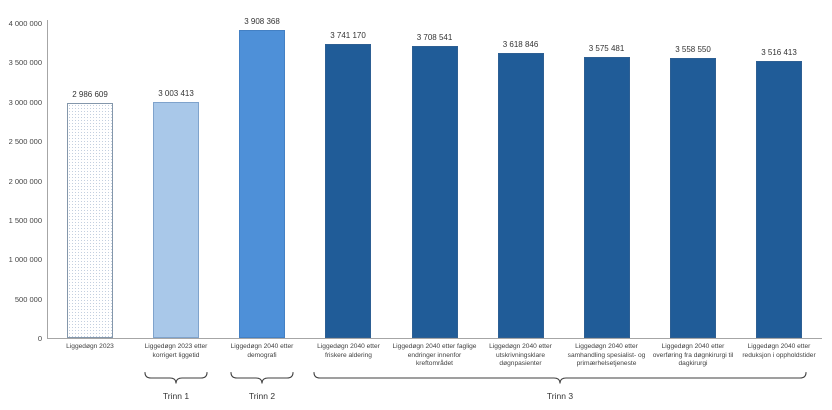 The image size is (832, 410). What do you see at coordinates (90, 94) in the screenshot?
I see `bar-value-label: 2 986 609` at bounding box center [90, 94].